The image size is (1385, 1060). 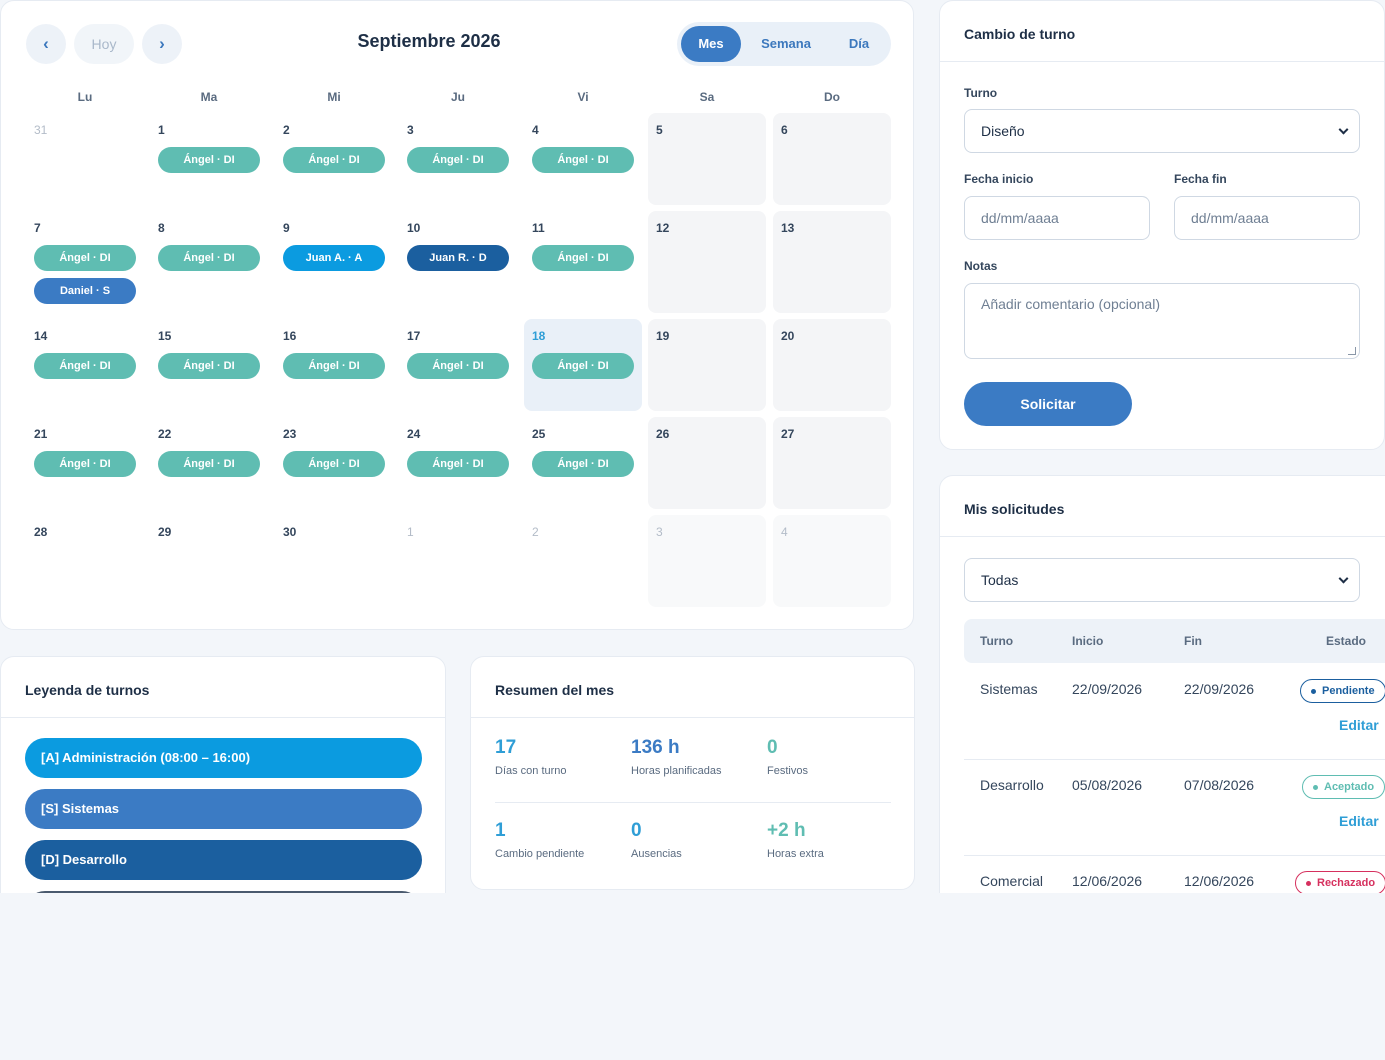 I want to click on calendar-day: 27, so click(x=832, y=463).